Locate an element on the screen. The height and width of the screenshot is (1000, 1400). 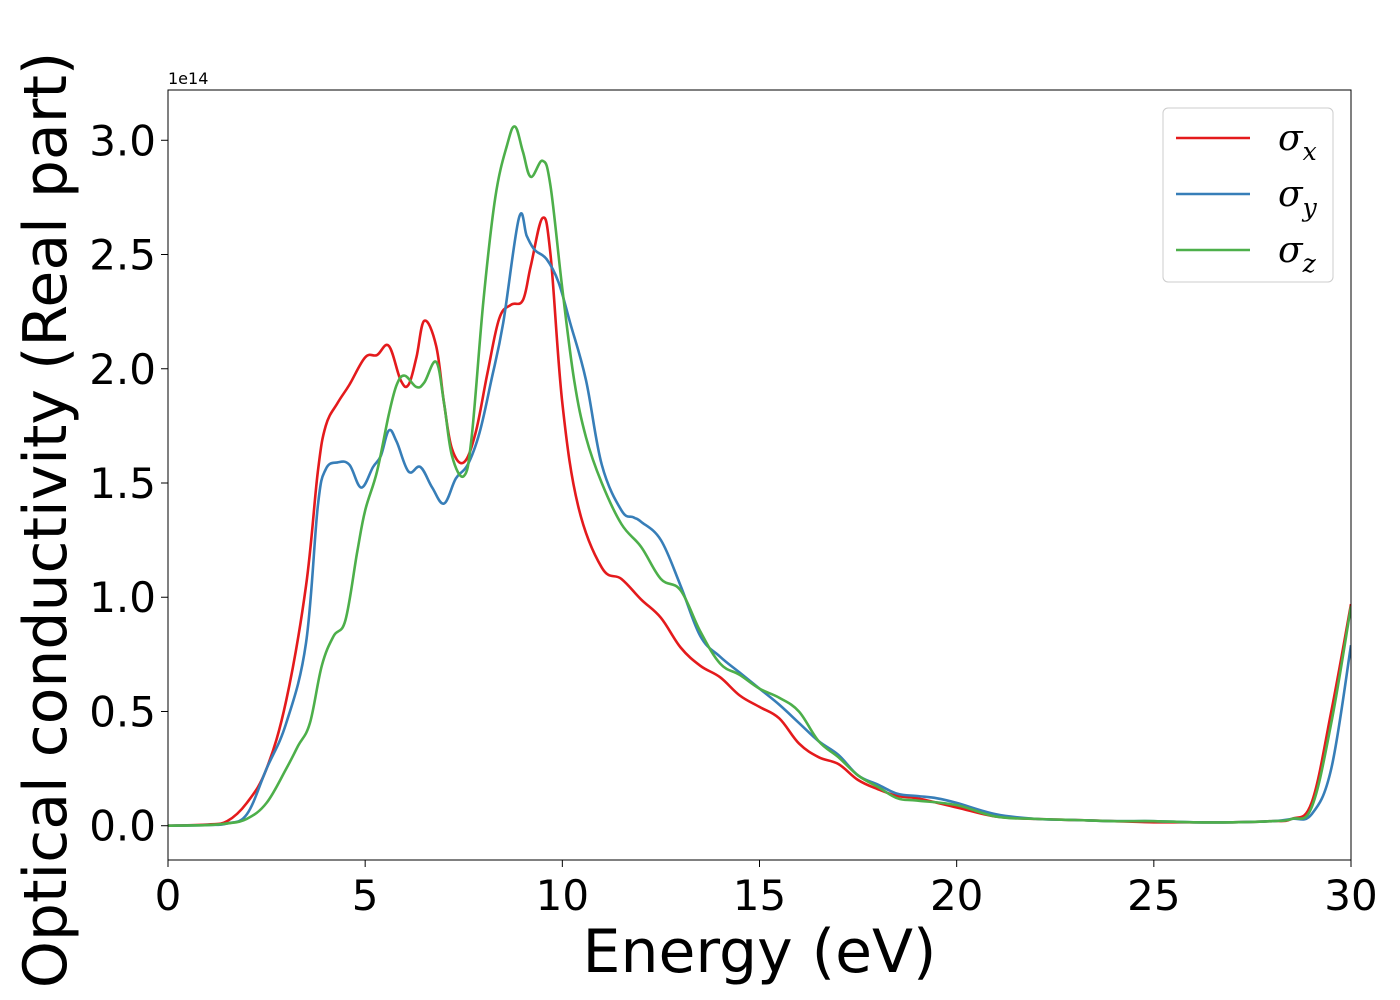
x-axis-label: Energy (eV) is located at coordinates (760, 952).